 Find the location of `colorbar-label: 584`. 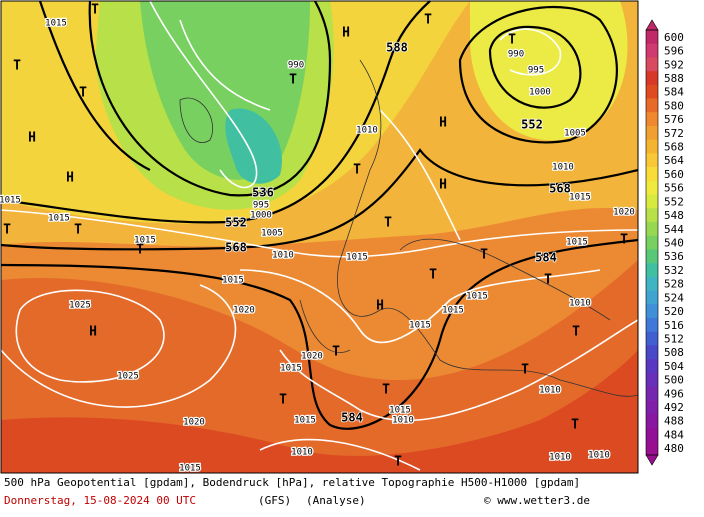

colorbar-label: 584 is located at coordinates (674, 92).